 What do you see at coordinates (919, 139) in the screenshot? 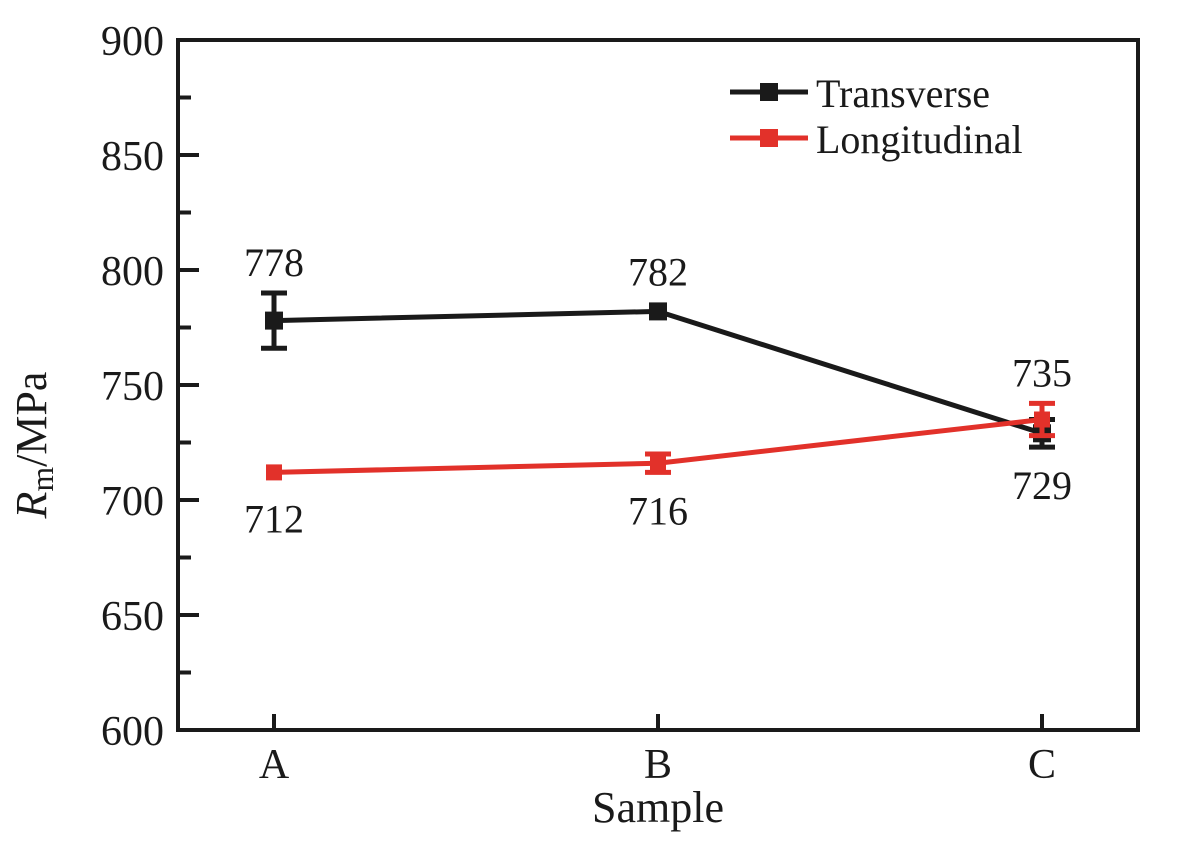
I see `legend-label: Longitudinal` at bounding box center [919, 139].